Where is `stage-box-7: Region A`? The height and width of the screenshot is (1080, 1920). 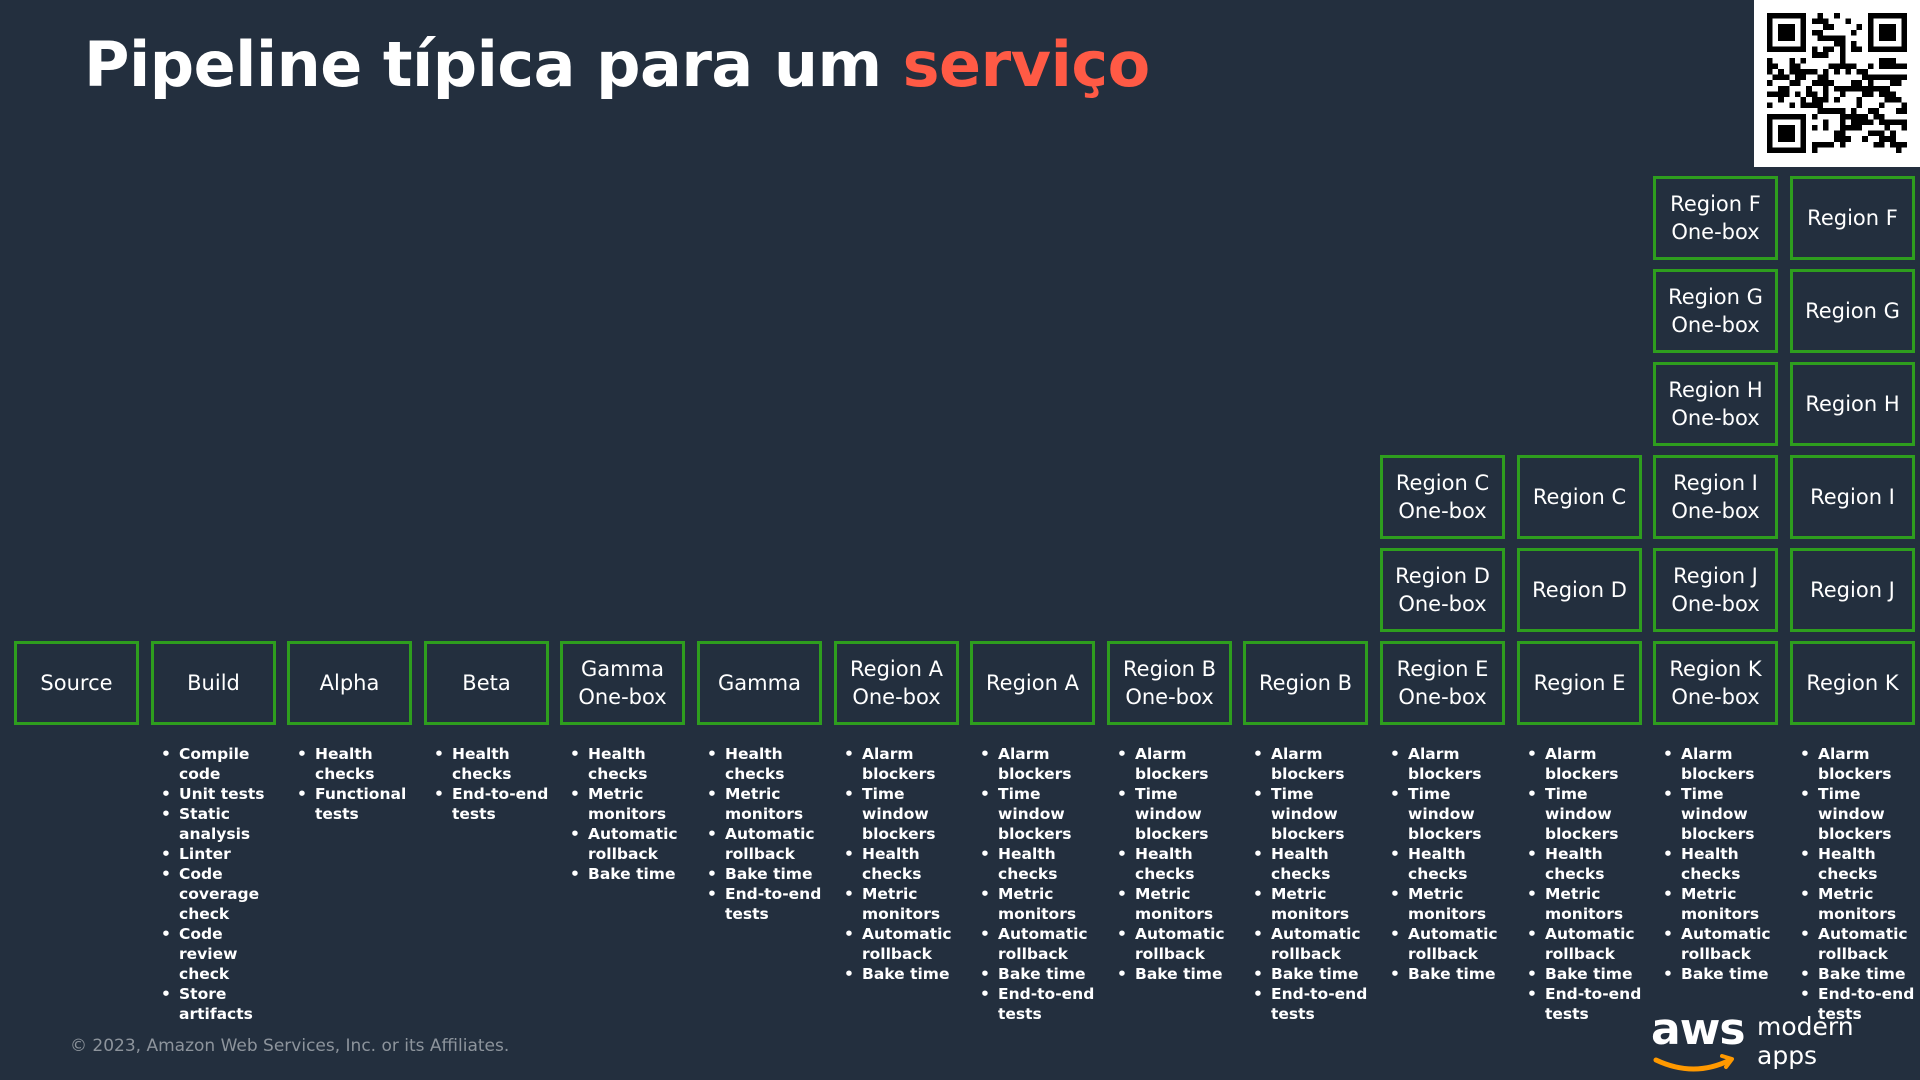
stage-box-7: Region A is located at coordinates (1032, 683).